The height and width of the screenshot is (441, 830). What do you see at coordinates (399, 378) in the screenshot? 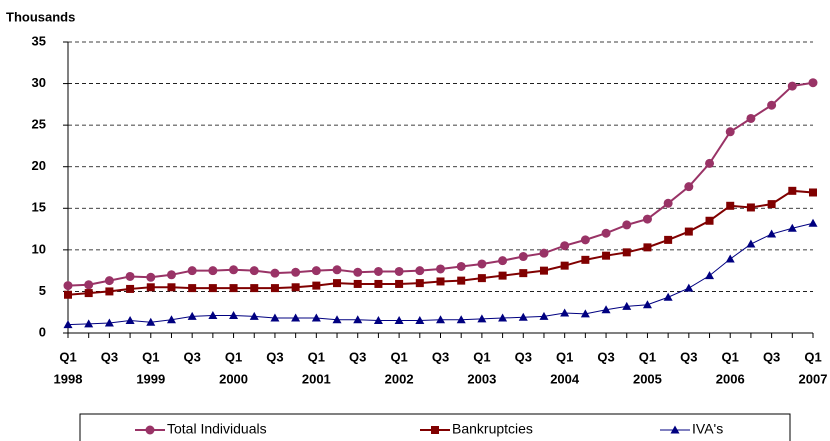
I see `x-year-label: 2002` at bounding box center [399, 378].